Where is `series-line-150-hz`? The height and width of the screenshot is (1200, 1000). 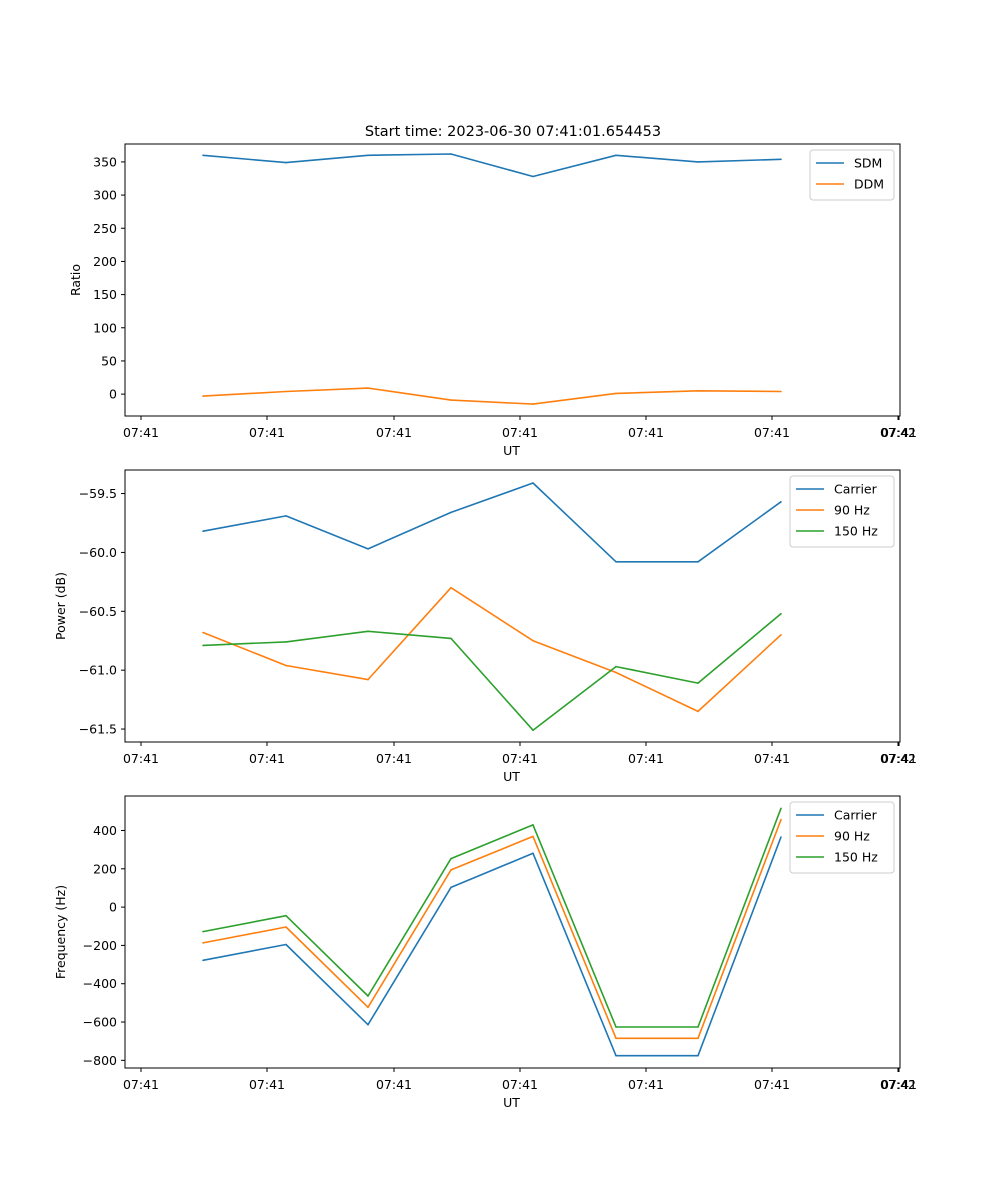 series-line-150-hz is located at coordinates (492, 672).